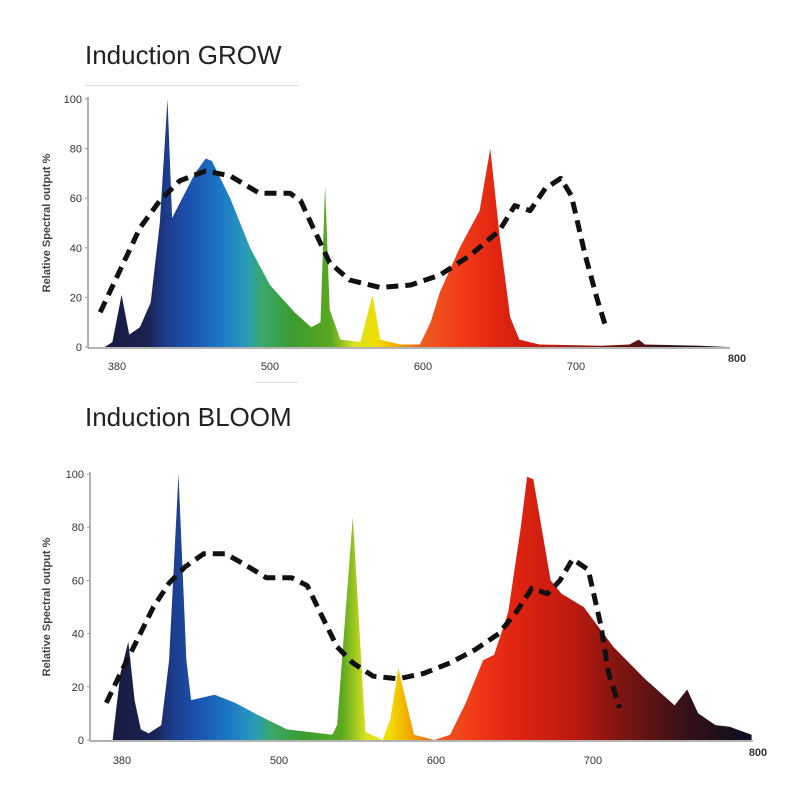 This screenshot has height=800, width=800. What do you see at coordinates (276, 382) in the screenshot?
I see `section-divider` at bounding box center [276, 382].